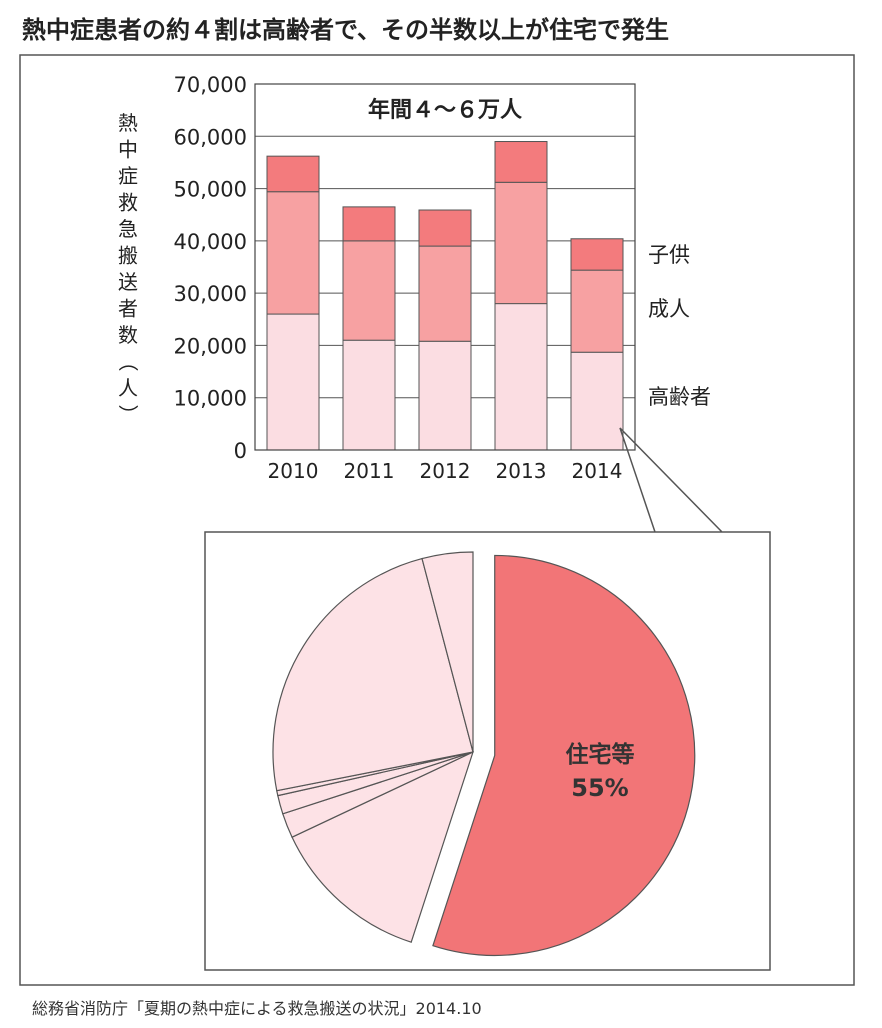 This screenshot has width=882, height=1028. I want to click on x-tick-label: 2012, so click(445, 471).